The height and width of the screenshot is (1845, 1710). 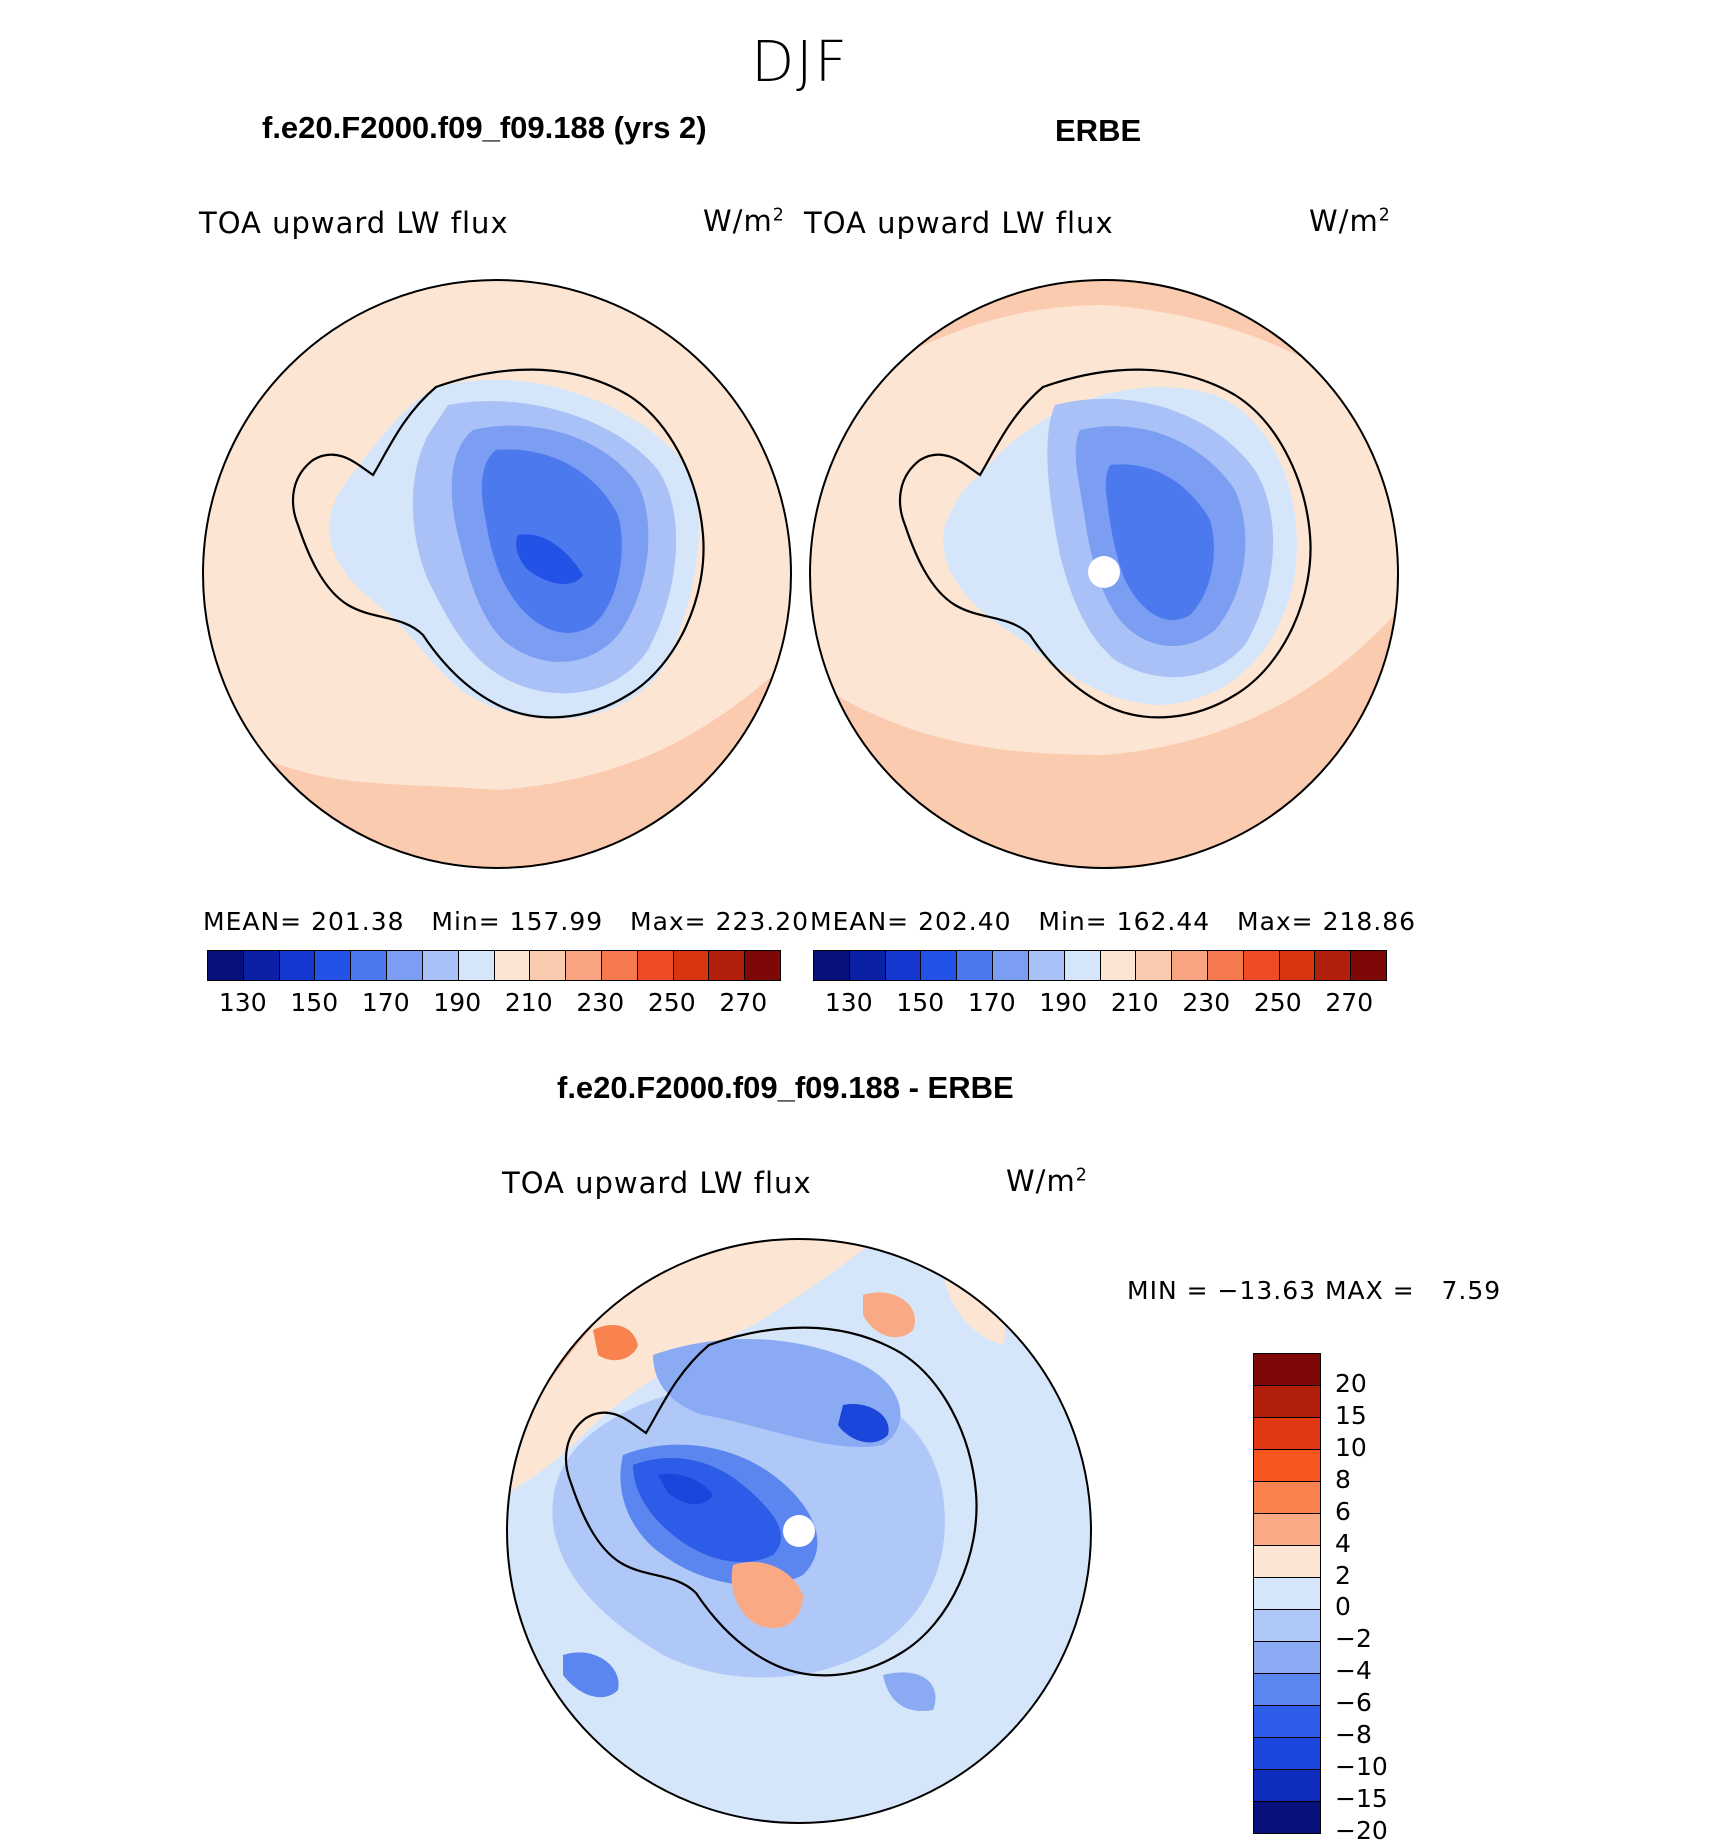 I want to click on obs-units-label: W/m2, so click(x=1350, y=221).